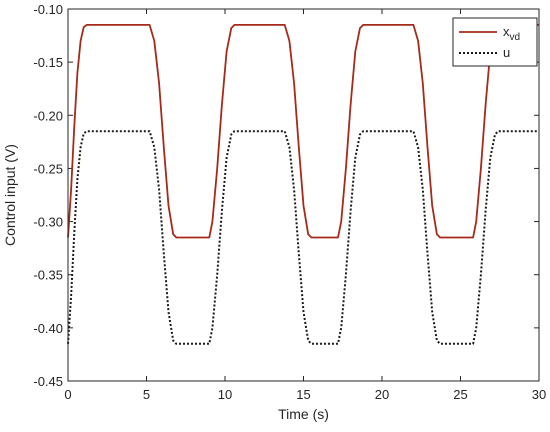  Describe the element at coordinates (225, 394) in the screenshot. I see `x-tick-label: 10` at that location.